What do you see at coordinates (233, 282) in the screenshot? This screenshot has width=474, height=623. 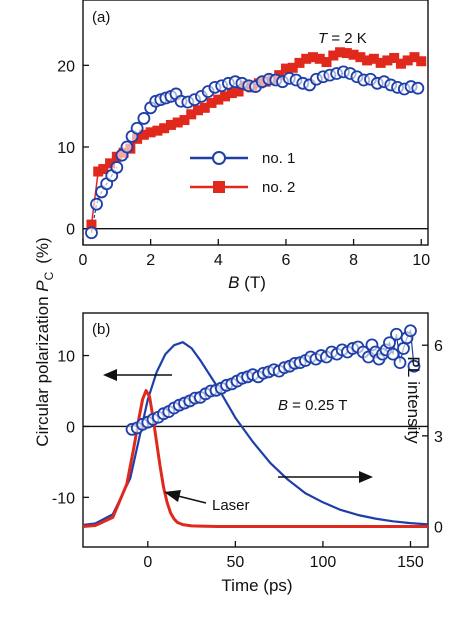 I see `x-label-symbol: B` at bounding box center [233, 282].